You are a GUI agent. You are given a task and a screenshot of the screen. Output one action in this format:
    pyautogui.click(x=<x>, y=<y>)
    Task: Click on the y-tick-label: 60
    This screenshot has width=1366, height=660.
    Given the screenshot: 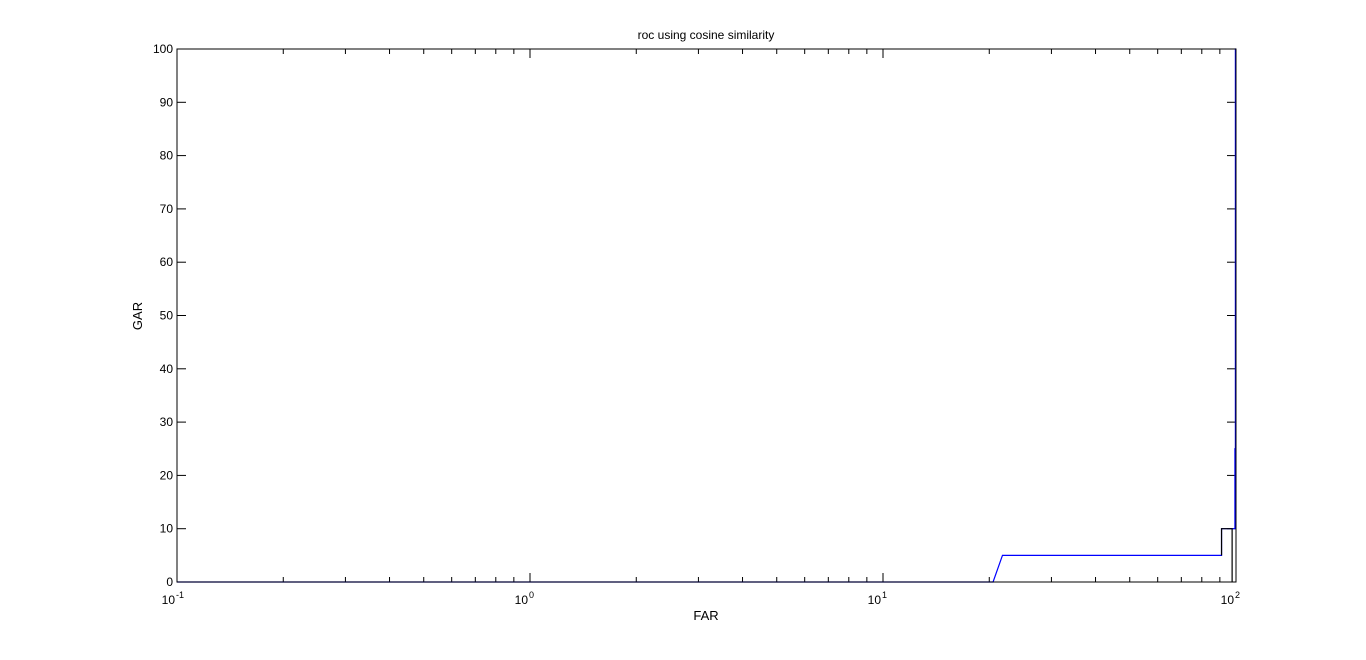 What is the action you would take?
    pyautogui.click(x=167, y=262)
    